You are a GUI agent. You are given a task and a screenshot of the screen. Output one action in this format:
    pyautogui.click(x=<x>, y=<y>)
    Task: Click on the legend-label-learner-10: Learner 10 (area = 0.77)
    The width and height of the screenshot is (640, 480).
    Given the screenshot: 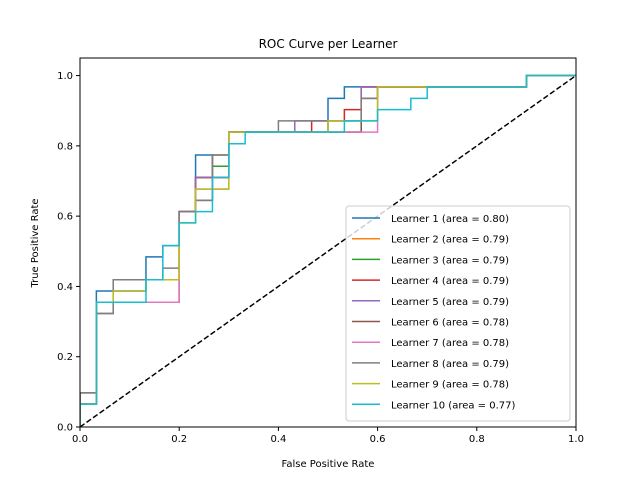 What is the action you would take?
    pyautogui.click(x=453, y=405)
    